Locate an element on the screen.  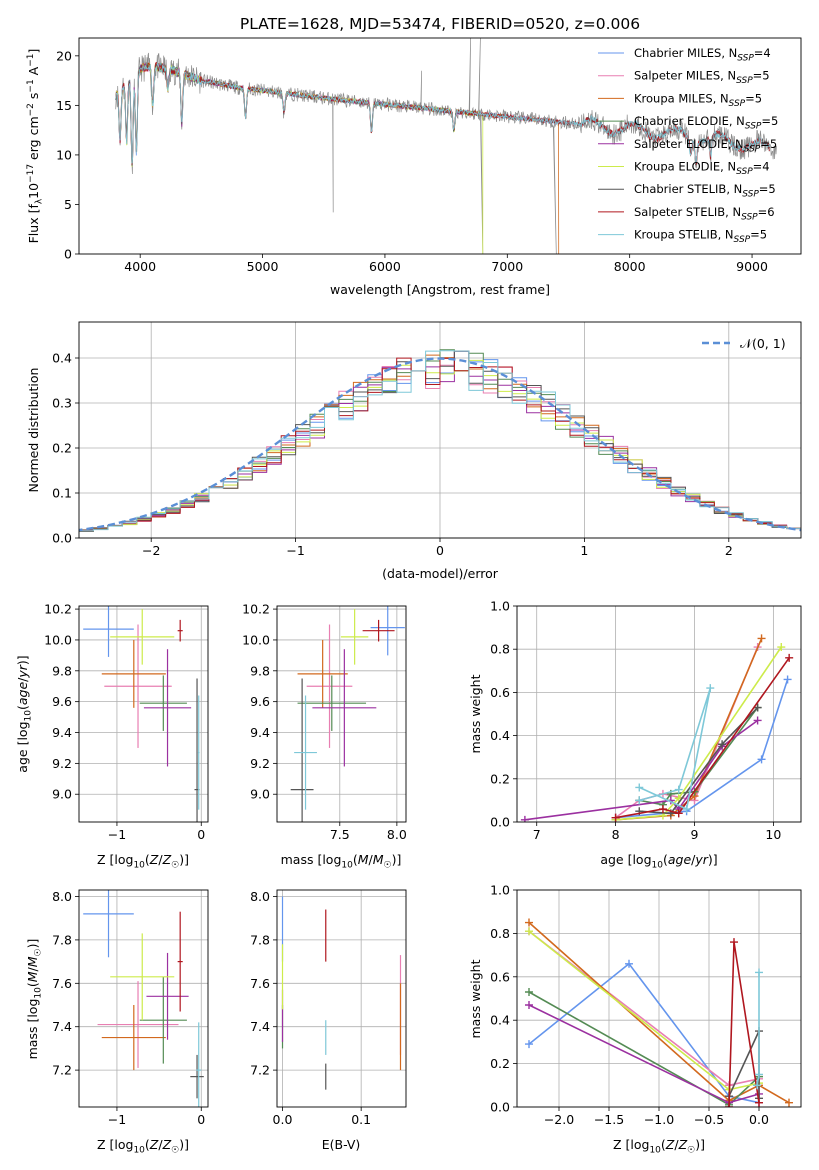
model-spectrum-kroupa-miles is located at coordinates (337, 158).